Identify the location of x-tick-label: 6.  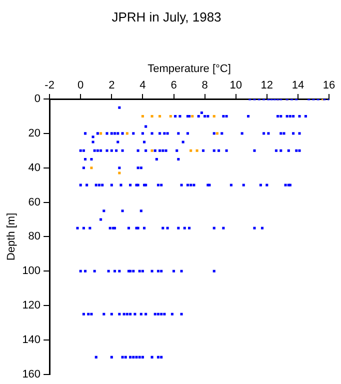
(173, 85).